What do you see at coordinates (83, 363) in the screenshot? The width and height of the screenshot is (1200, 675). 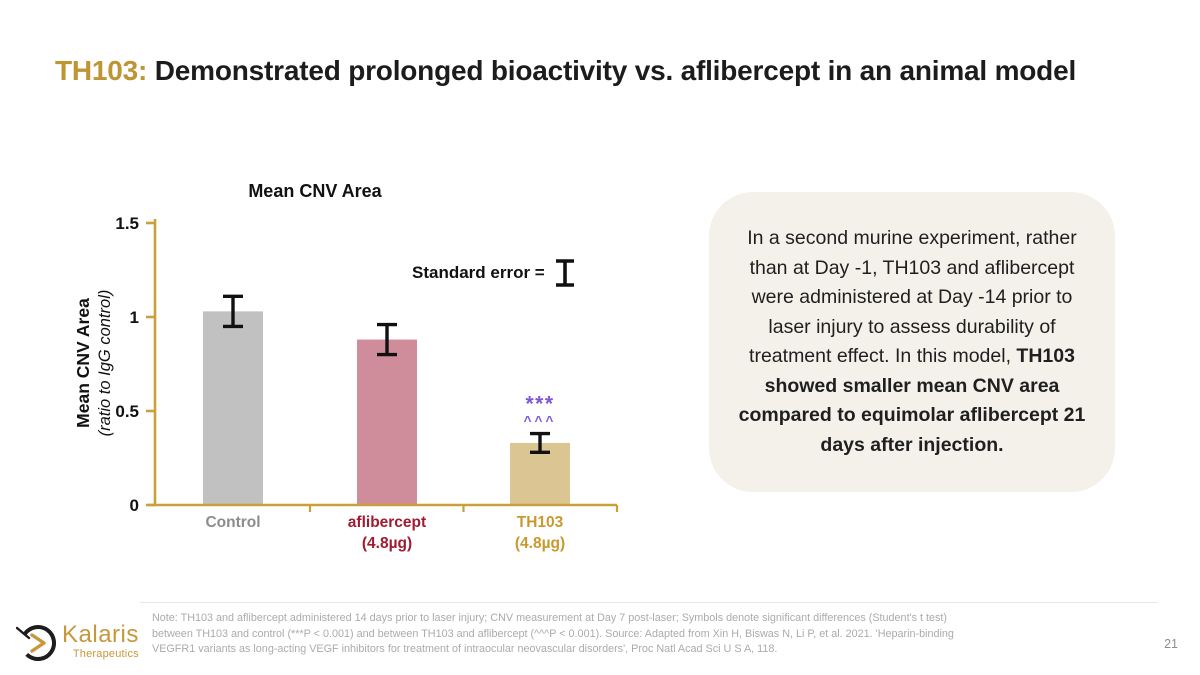 I see `y-axis-label-main: Mean CNV Area` at bounding box center [83, 363].